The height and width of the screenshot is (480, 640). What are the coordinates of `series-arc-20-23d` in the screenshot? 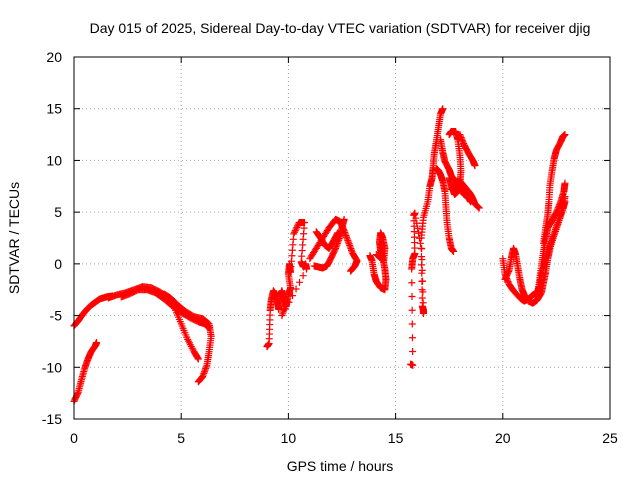 It's located at (554, 189).